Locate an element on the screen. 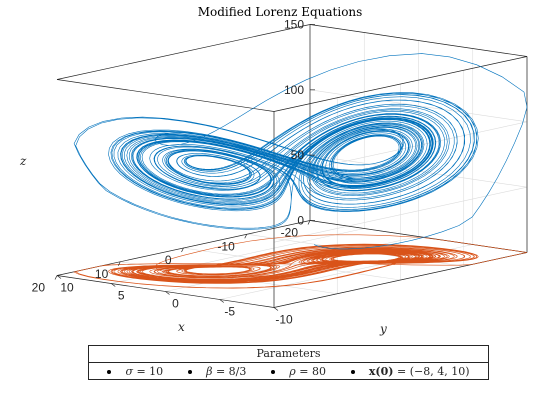 The width and height of the screenshot is (560, 420). x-tick-label: 0 is located at coordinates (168, 260).